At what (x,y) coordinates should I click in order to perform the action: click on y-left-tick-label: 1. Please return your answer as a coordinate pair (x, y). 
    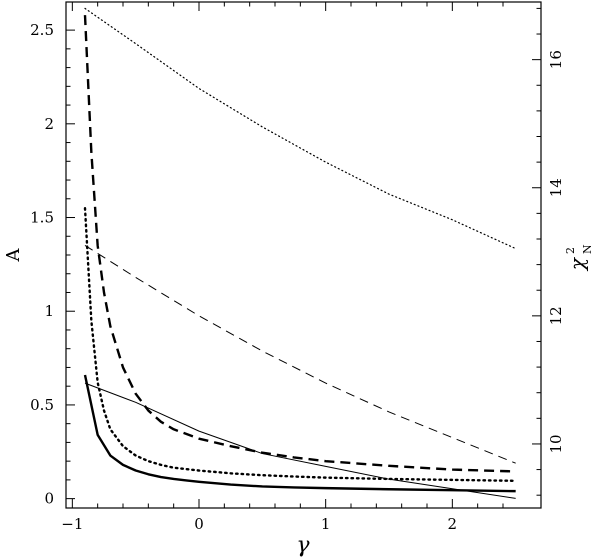
    Looking at the image, I should click on (49, 311).